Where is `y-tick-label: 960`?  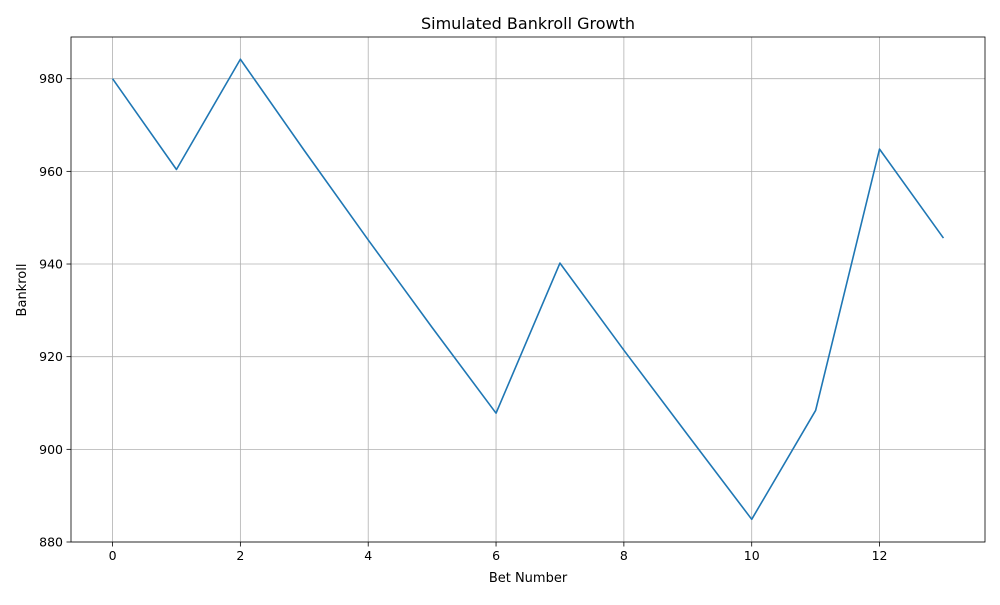
y-tick-label: 960 is located at coordinates (51, 171).